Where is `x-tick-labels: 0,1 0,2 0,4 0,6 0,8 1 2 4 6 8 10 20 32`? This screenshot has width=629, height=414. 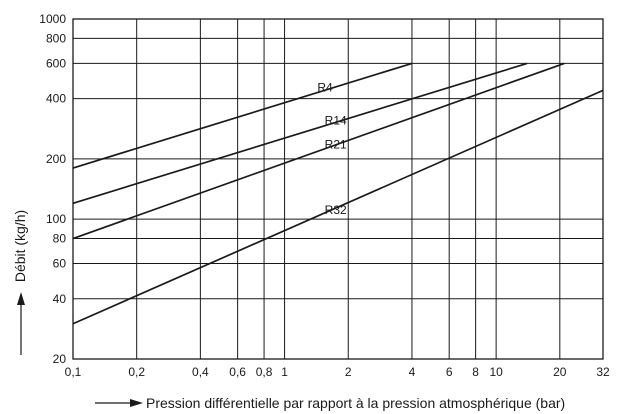 x-tick-labels: 0,1 0,2 0,4 0,6 0,8 1 2 4 6 8 10 20 32 is located at coordinates (337, 372).